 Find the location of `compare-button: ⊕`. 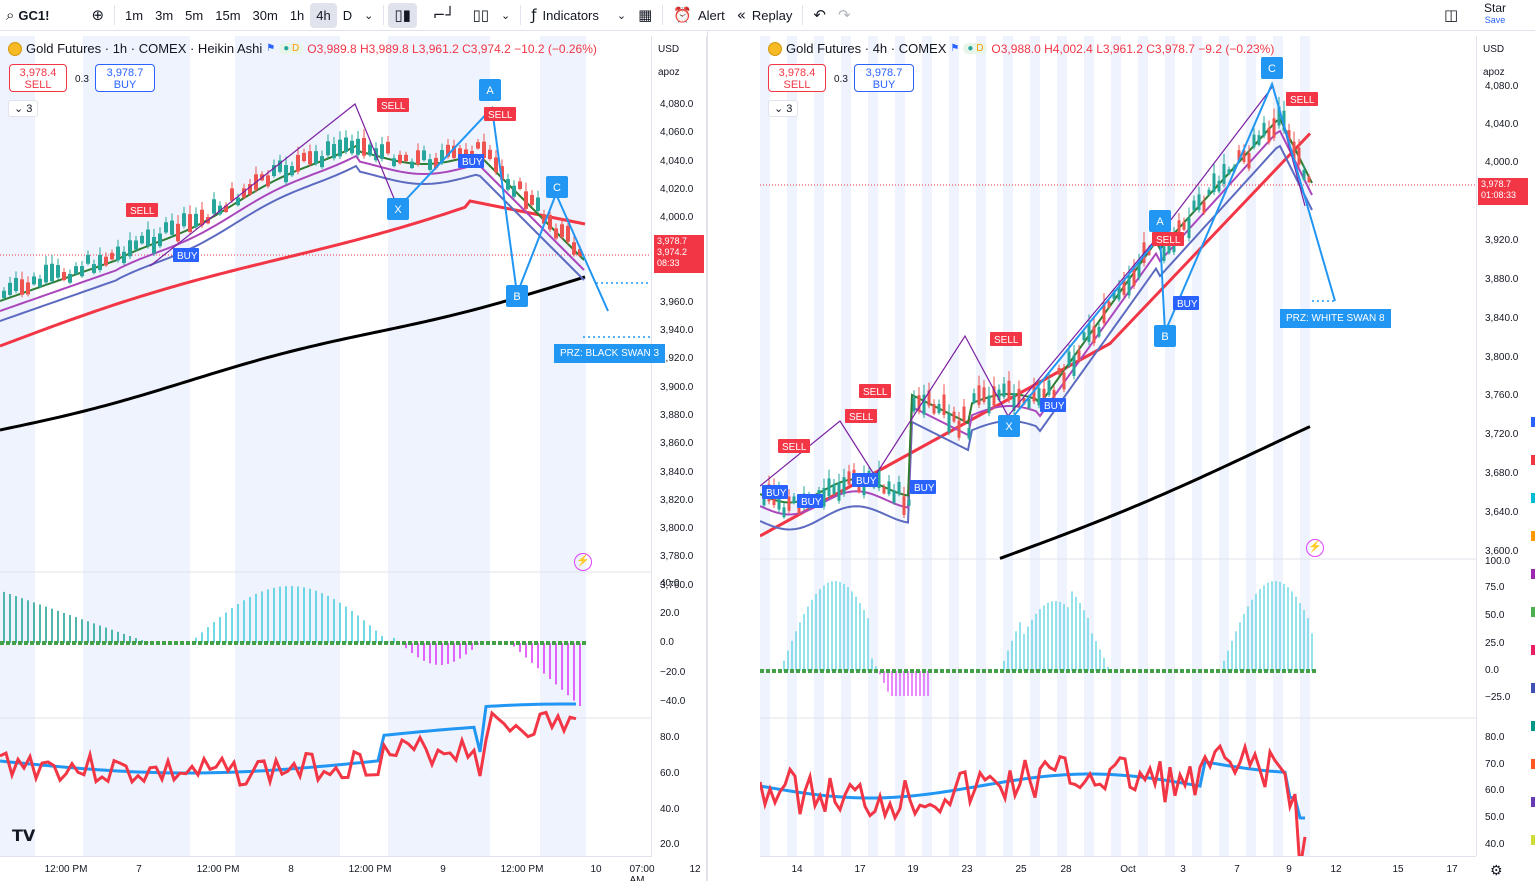

compare-button: ⊕ is located at coordinates (97, 15).